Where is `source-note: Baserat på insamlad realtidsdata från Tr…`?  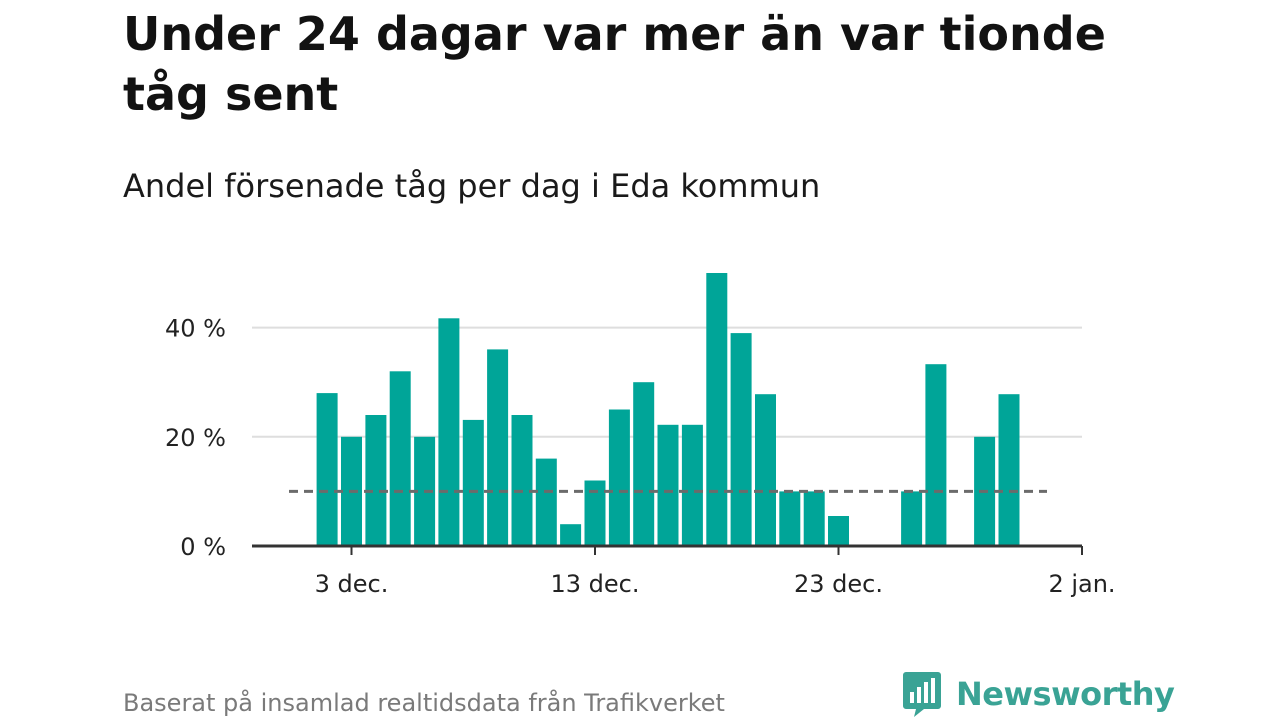 source-note: Baserat på insamlad realtidsdata från Tr… is located at coordinates (424, 703).